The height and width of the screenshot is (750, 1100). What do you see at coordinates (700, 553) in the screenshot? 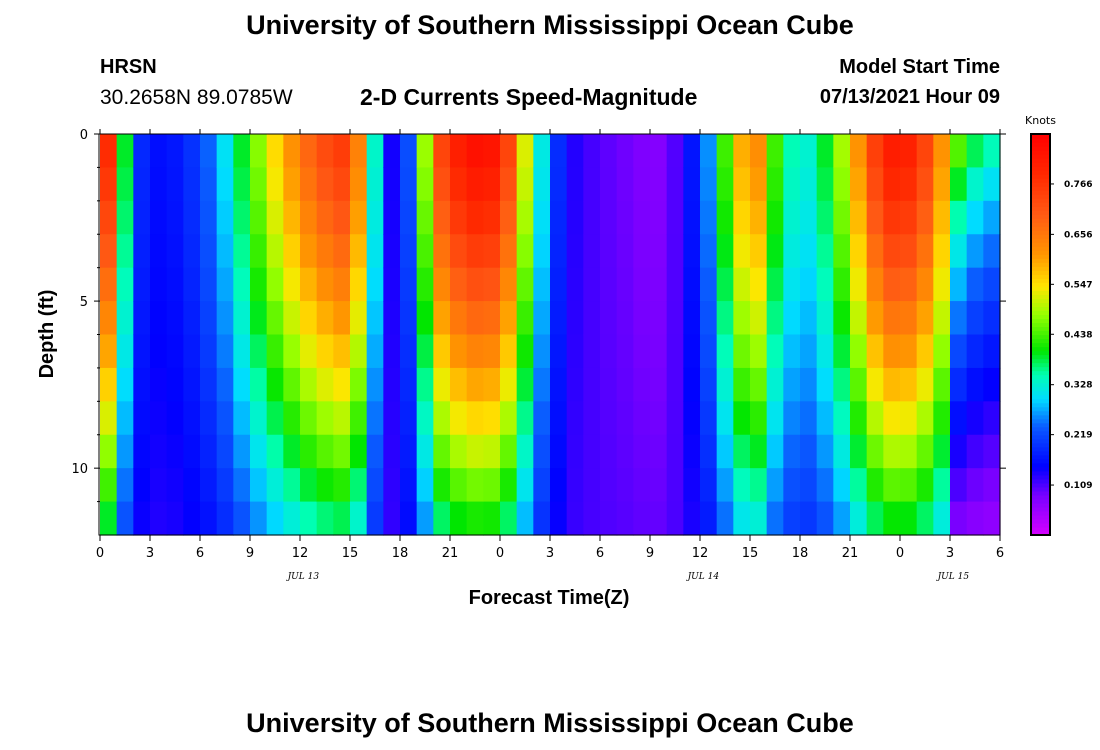
I see `x-tick-label: 12` at bounding box center [700, 553].